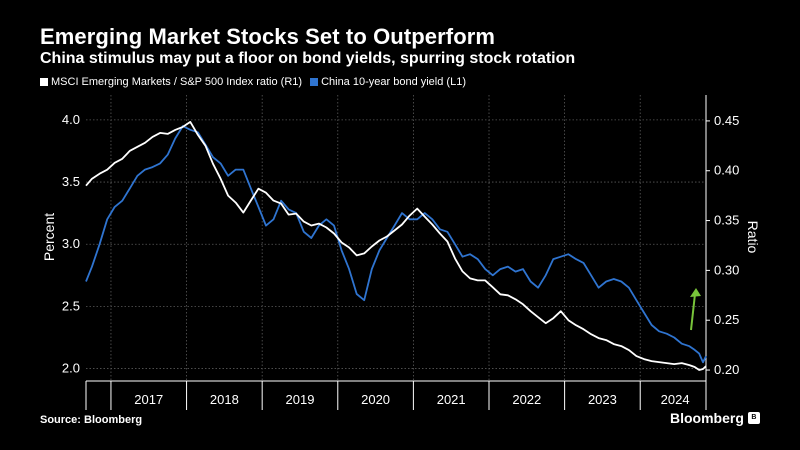  What do you see at coordinates (393, 82) in the screenshot?
I see `legend-label-yield: China 10-year bond yield (L1)` at bounding box center [393, 82].